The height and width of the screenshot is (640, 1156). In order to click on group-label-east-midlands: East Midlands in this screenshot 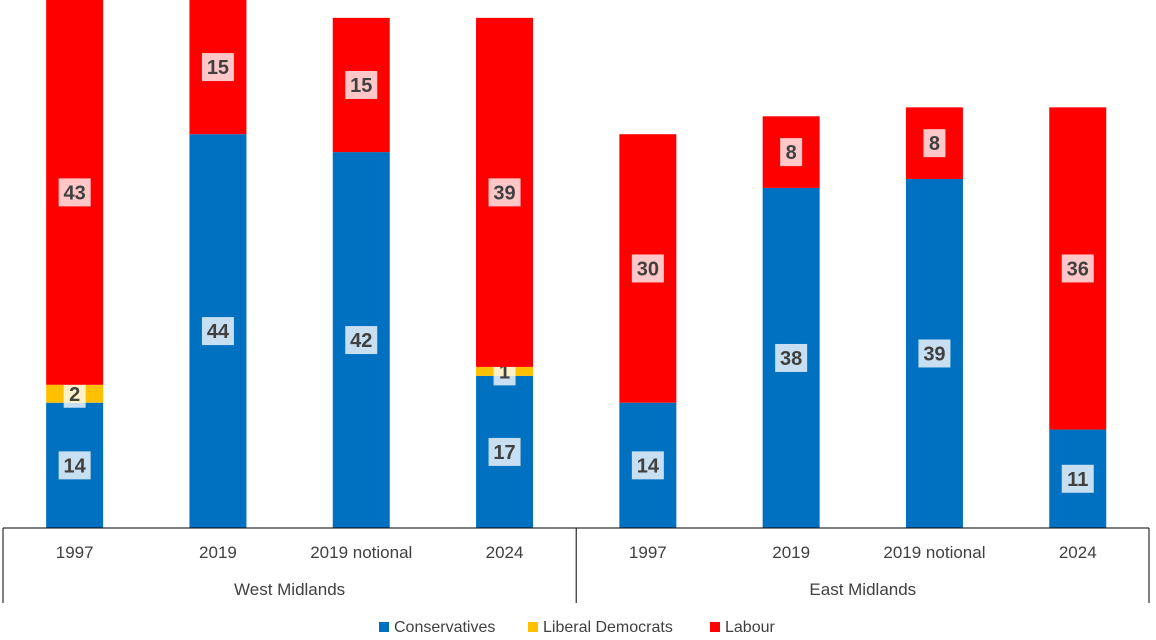, I will do `click(862, 589)`.